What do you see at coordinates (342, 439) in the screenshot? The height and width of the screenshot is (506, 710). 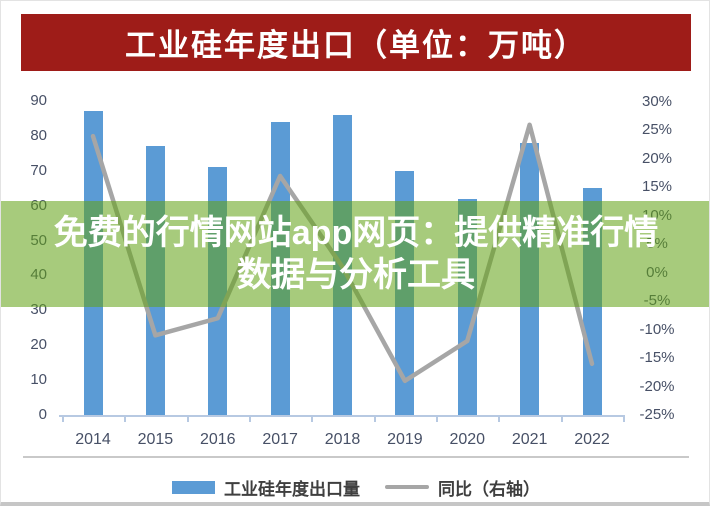 I see `x-axis-label-2018: 2018` at bounding box center [342, 439].